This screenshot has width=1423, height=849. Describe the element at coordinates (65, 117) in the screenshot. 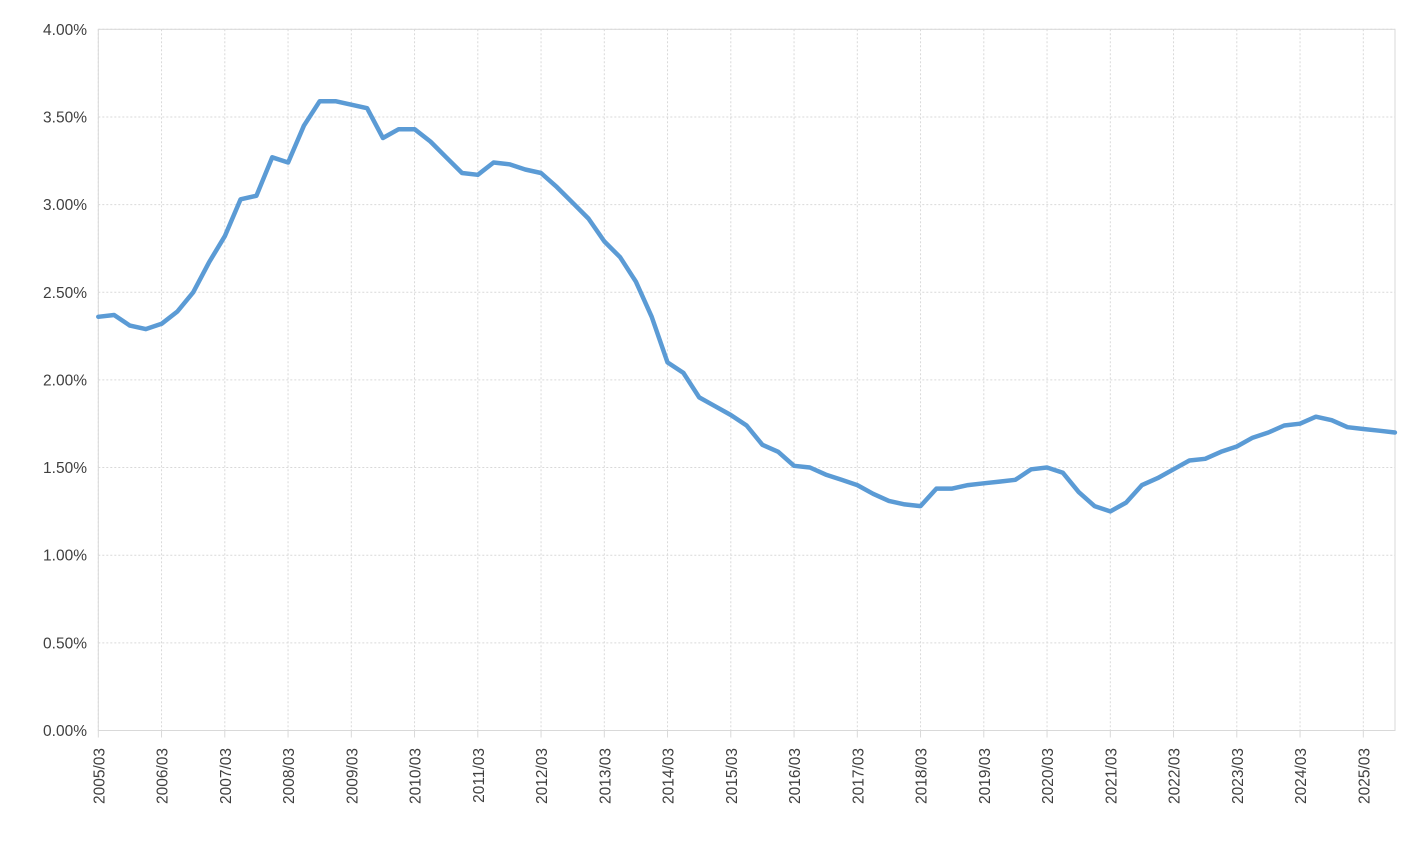

I see `y-tick-label: 3.50%` at that location.